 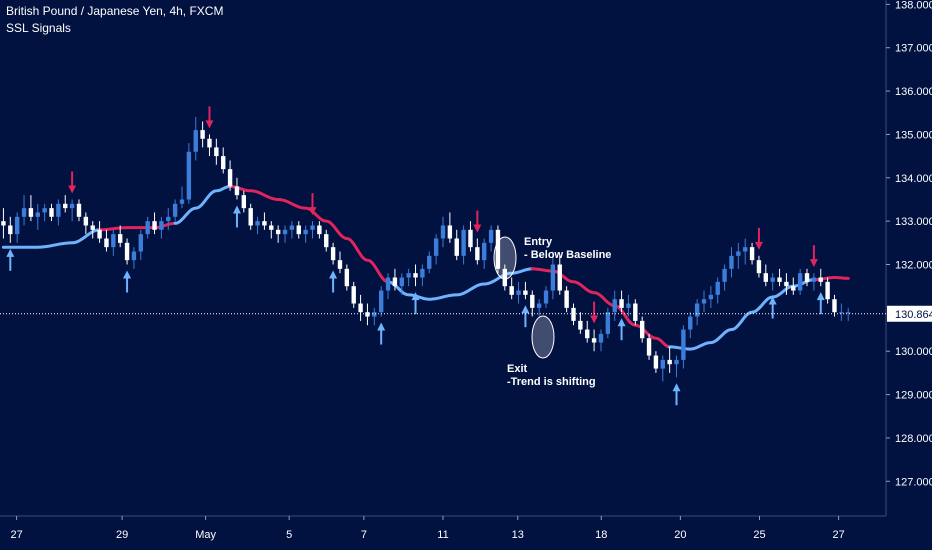 What do you see at coordinates (913, 439) in the screenshot?
I see `y-tick-label: 128.000` at bounding box center [913, 439].